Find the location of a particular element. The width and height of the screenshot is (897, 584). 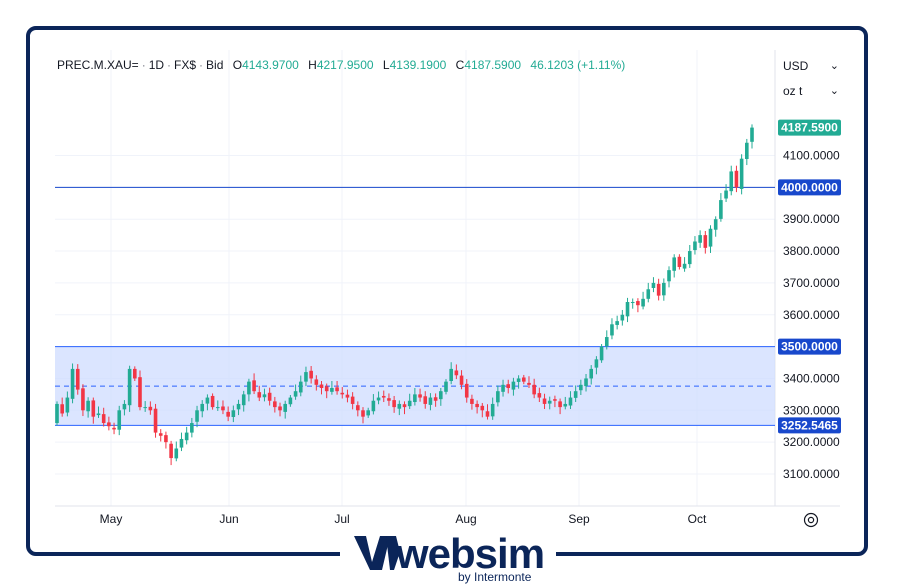

range-bottom-badge: 3252.5465 is located at coordinates (809, 425).